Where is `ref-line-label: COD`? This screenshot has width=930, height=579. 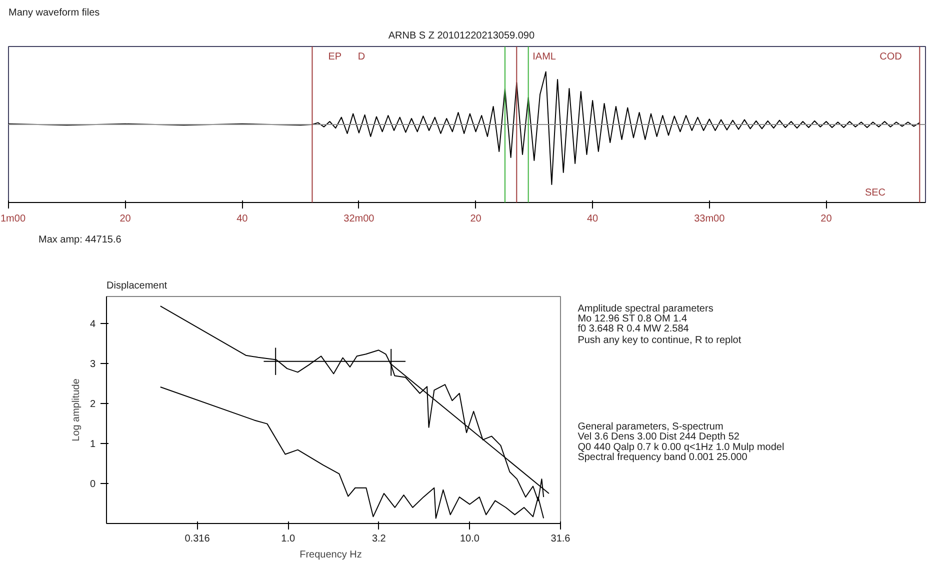
ref-line-label: COD is located at coordinates (891, 57).